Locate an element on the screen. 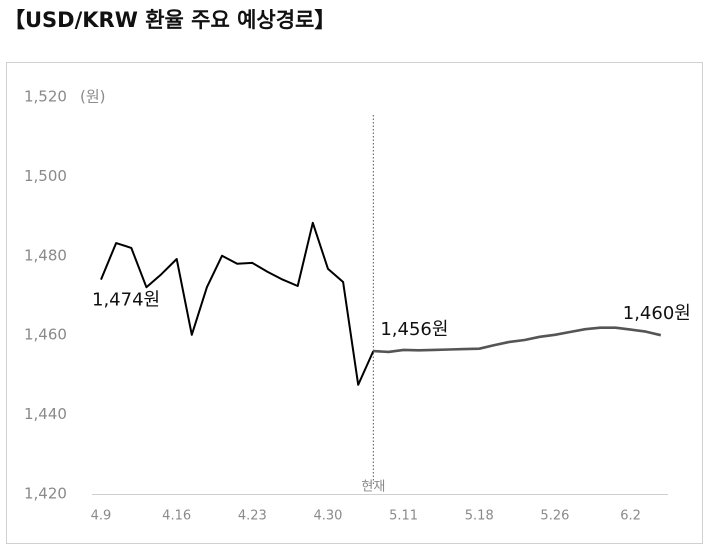 The image size is (708, 549). y-tick-label: 1,500 is located at coordinates (45, 176).